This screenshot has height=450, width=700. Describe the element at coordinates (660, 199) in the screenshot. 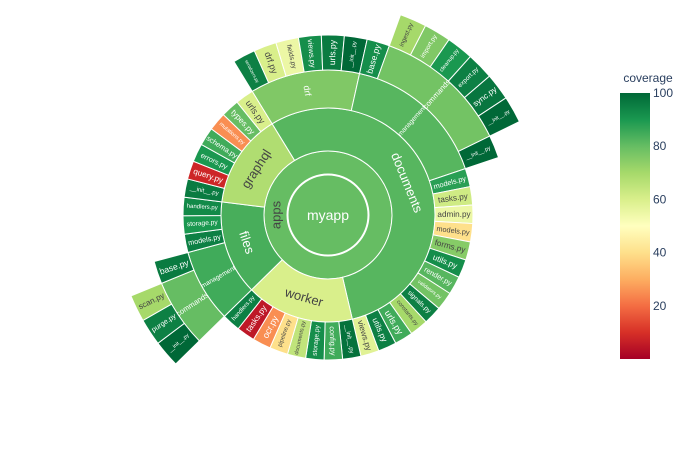

I see `colorbar-tick-label: 60` at that location.